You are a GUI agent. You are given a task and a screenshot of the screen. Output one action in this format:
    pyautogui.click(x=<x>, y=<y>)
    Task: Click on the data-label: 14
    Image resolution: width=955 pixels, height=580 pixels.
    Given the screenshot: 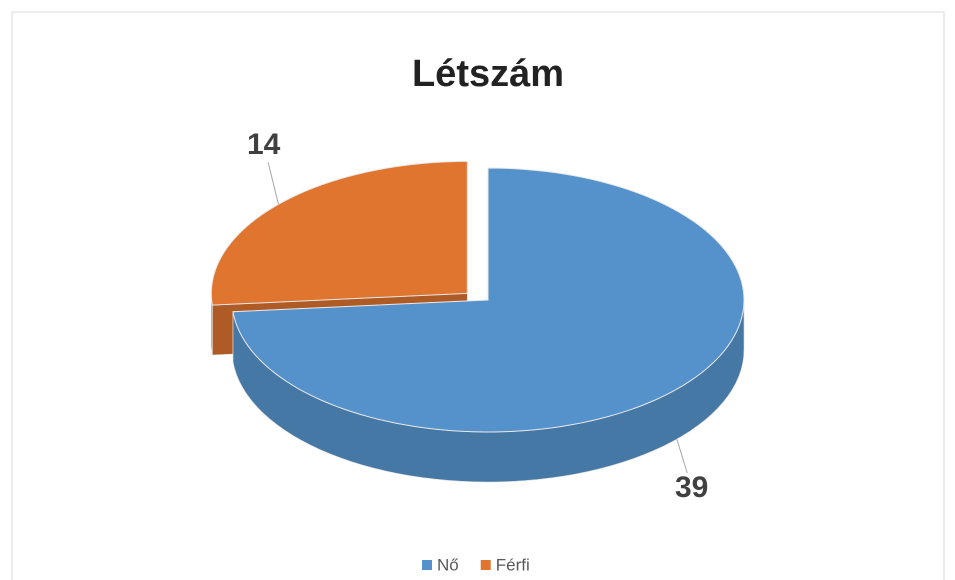 What is the action you would take?
    pyautogui.click(x=264, y=144)
    